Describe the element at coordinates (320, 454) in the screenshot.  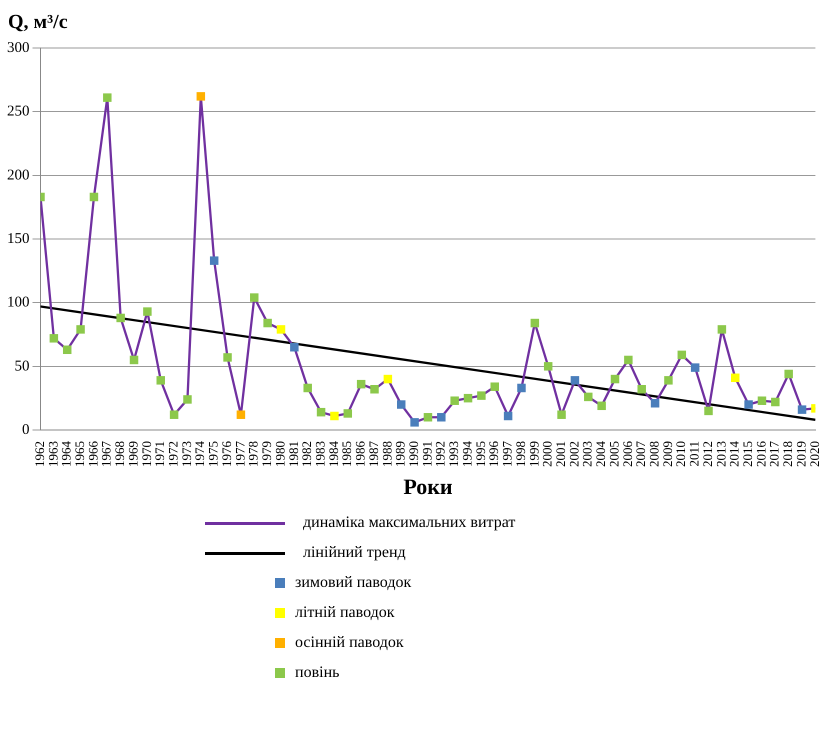
I see `x-tick-label: 1983` at that location.